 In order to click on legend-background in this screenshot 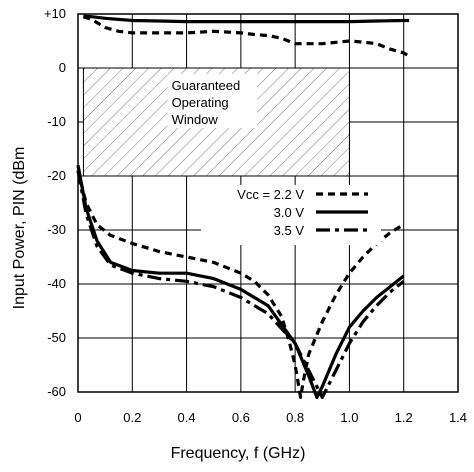, I will do `click(291, 215)`.